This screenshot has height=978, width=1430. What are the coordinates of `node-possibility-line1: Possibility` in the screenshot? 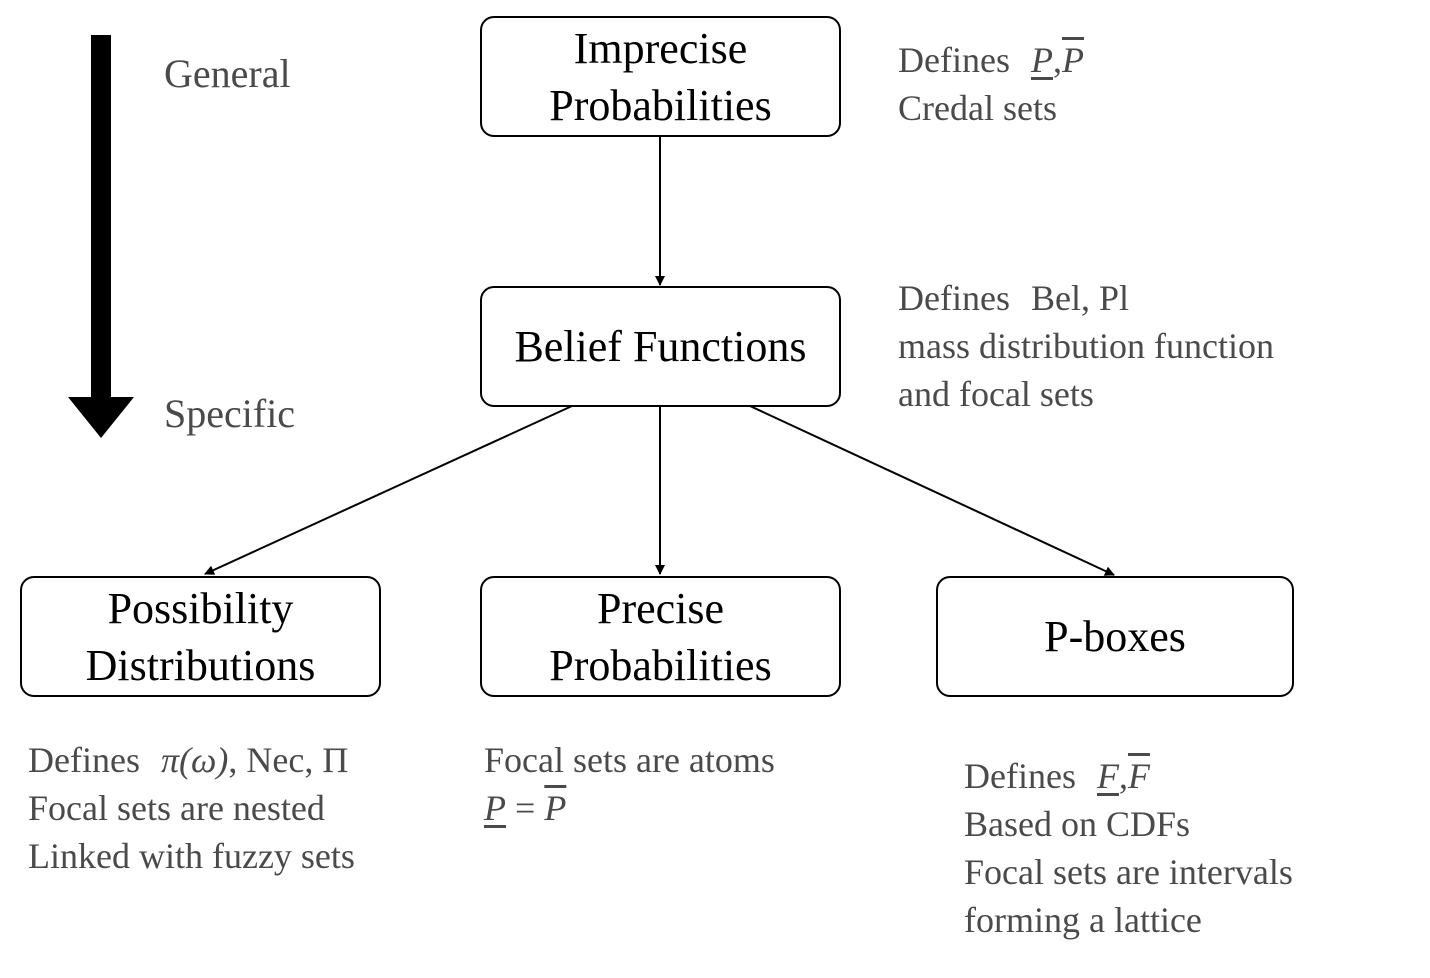 It's located at (200, 608).